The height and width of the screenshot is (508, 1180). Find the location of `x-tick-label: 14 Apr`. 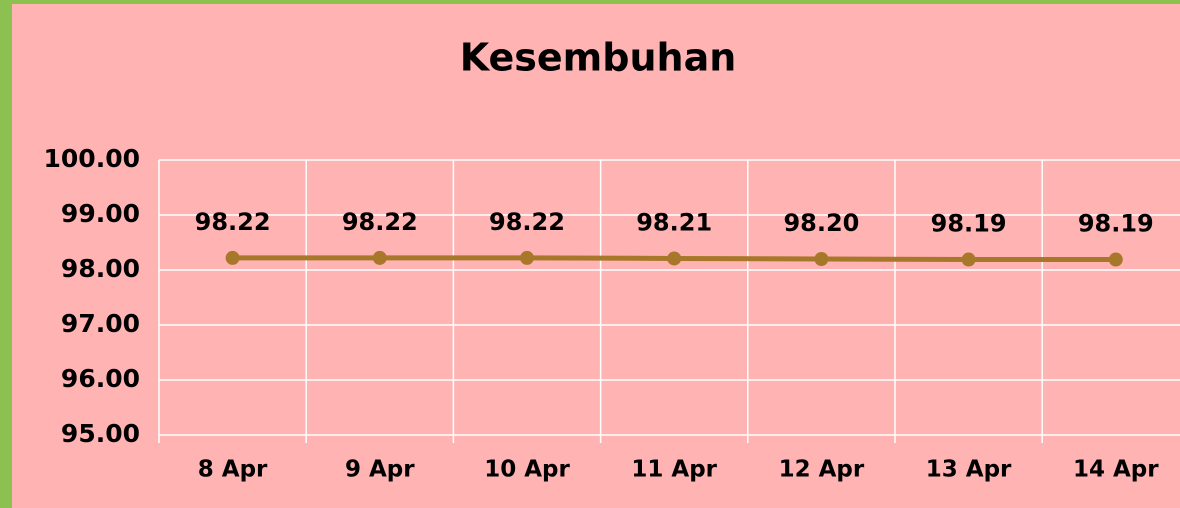

x-tick-label: 14 Apr is located at coordinates (1116, 470).